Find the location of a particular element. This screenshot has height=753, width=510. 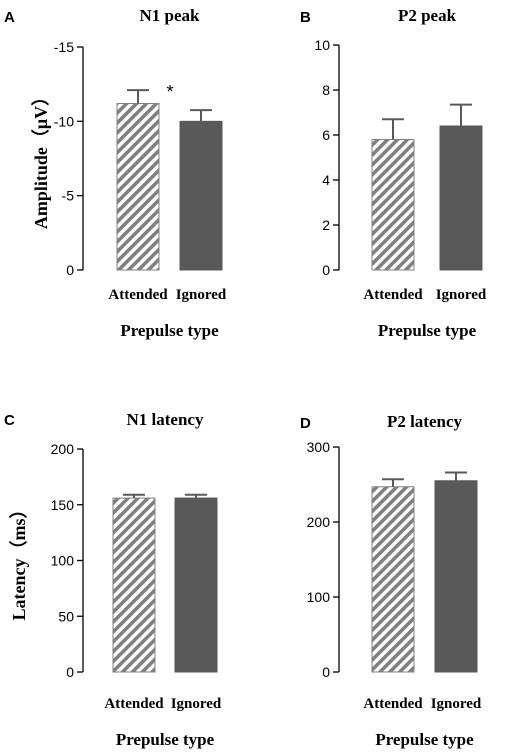

panel-letter: B is located at coordinates (305, 17).